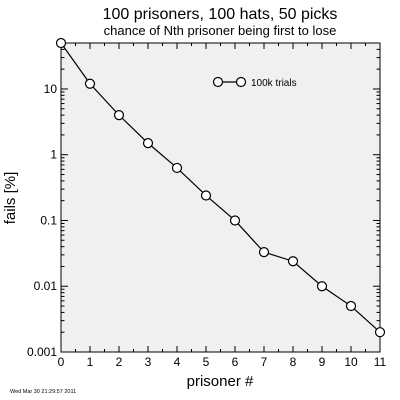  What do you see at coordinates (293, 362) in the screenshot?
I see `x-tick-label: 8` at bounding box center [293, 362].